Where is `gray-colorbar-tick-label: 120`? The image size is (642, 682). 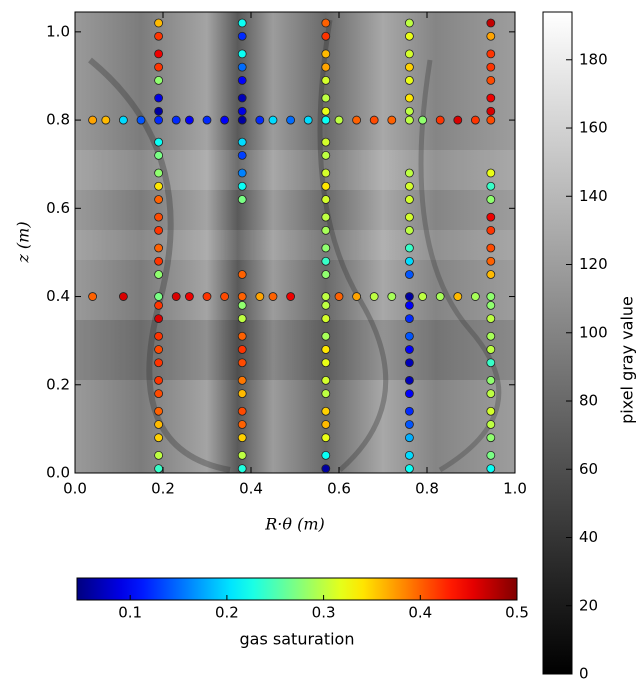
gray-colorbar-tick-label: 120 is located at coordinates (593, 264).